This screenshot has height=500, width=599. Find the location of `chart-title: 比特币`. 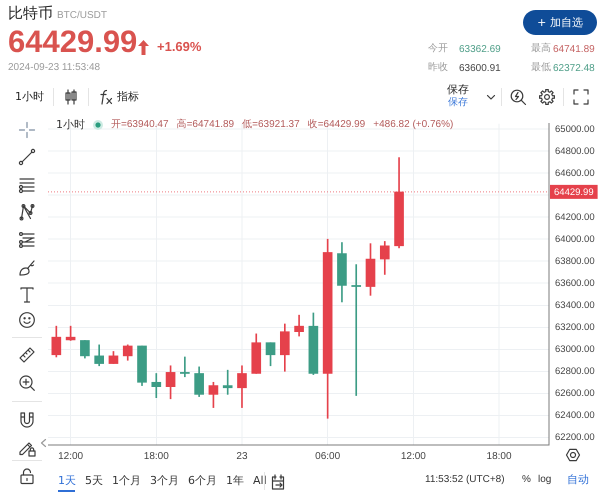

chart-title: 比特币 is located at coordinates (30, 13).